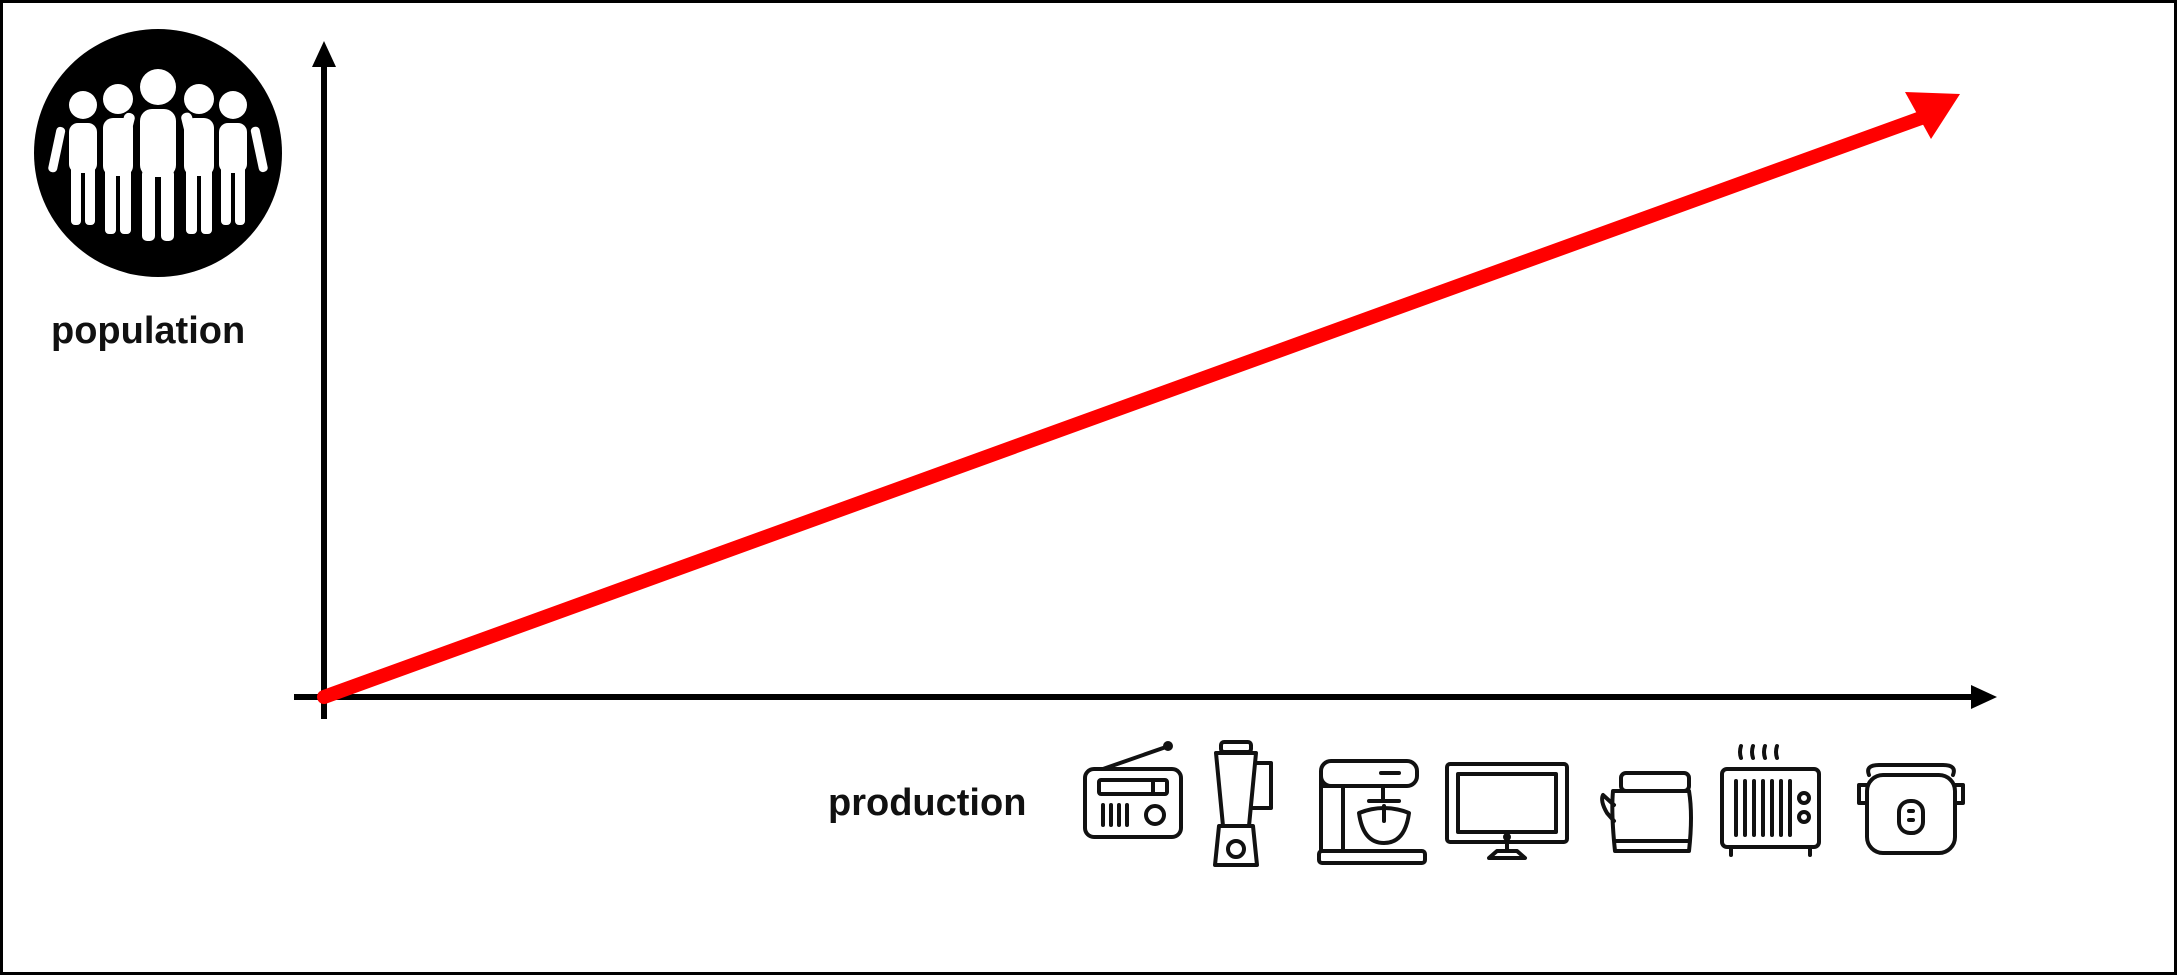 This screenshot has height=975, width=2177. I want to click on x-axis, so click(1145, 697).